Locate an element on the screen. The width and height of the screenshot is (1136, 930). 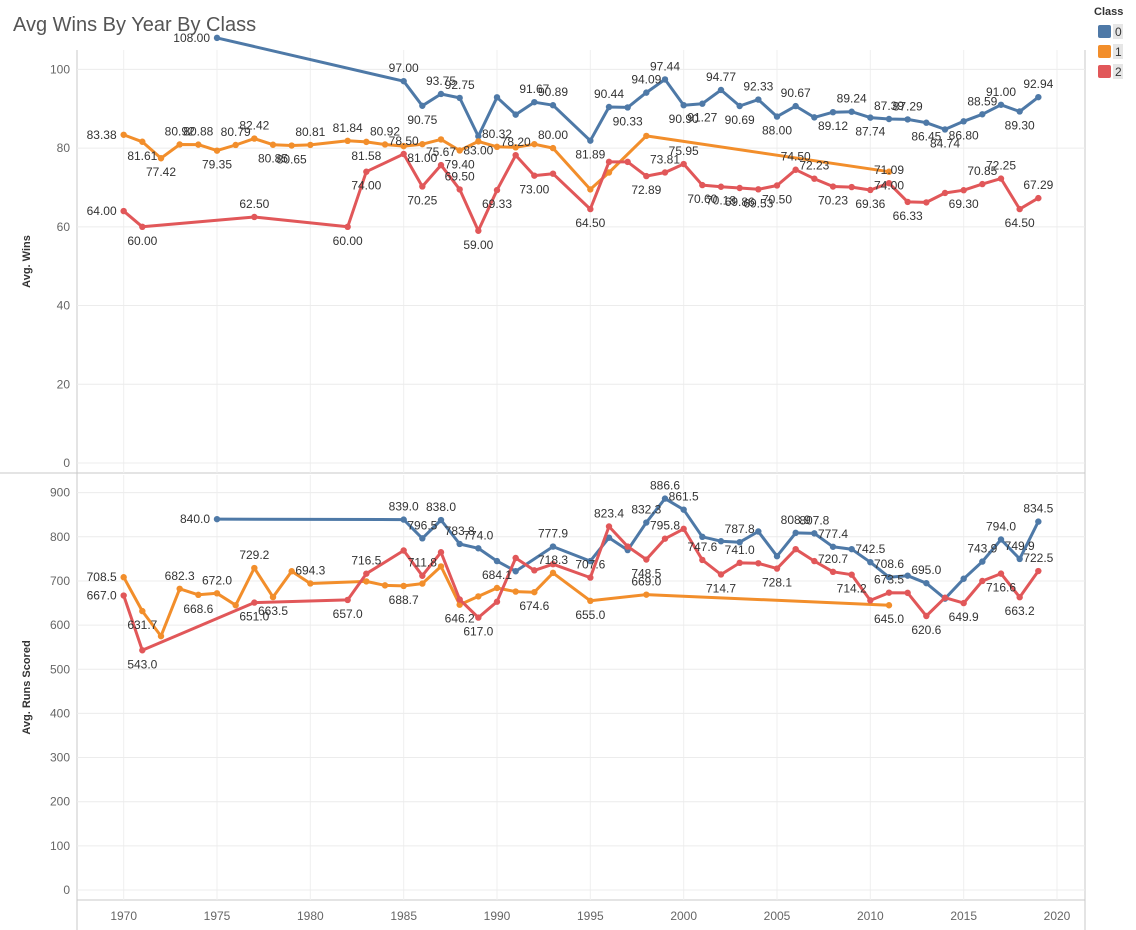
legend-item-2: 2 is located at coordinates (1110, 71).